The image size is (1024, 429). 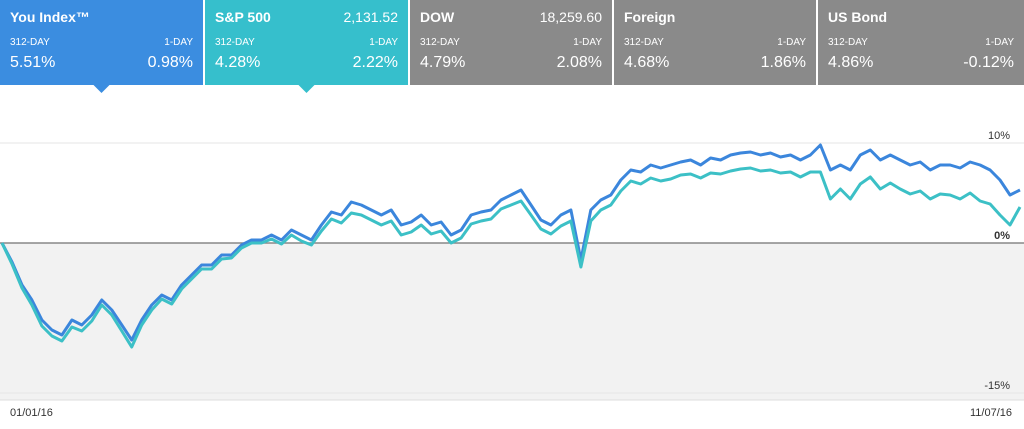 I want to click on tab-name: S&P 500, so click(x=243, y=17).